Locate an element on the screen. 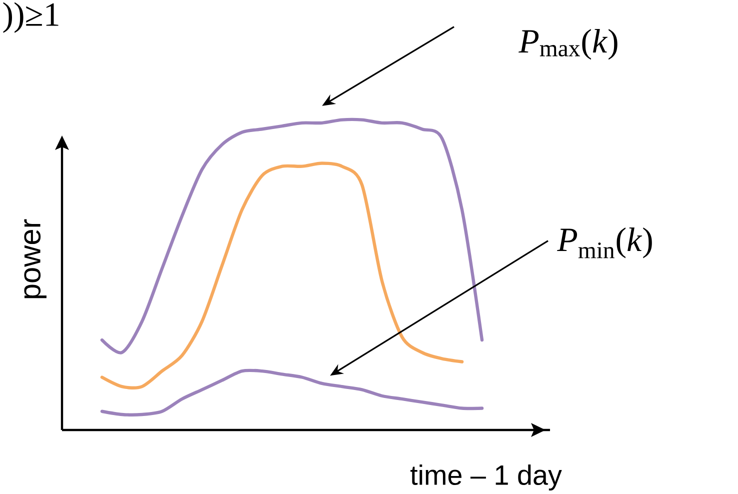 Image resolution: width=738 pixels, height=494 pixels. x-axis-title: time – 1 day is located at coordinates (486, 477).